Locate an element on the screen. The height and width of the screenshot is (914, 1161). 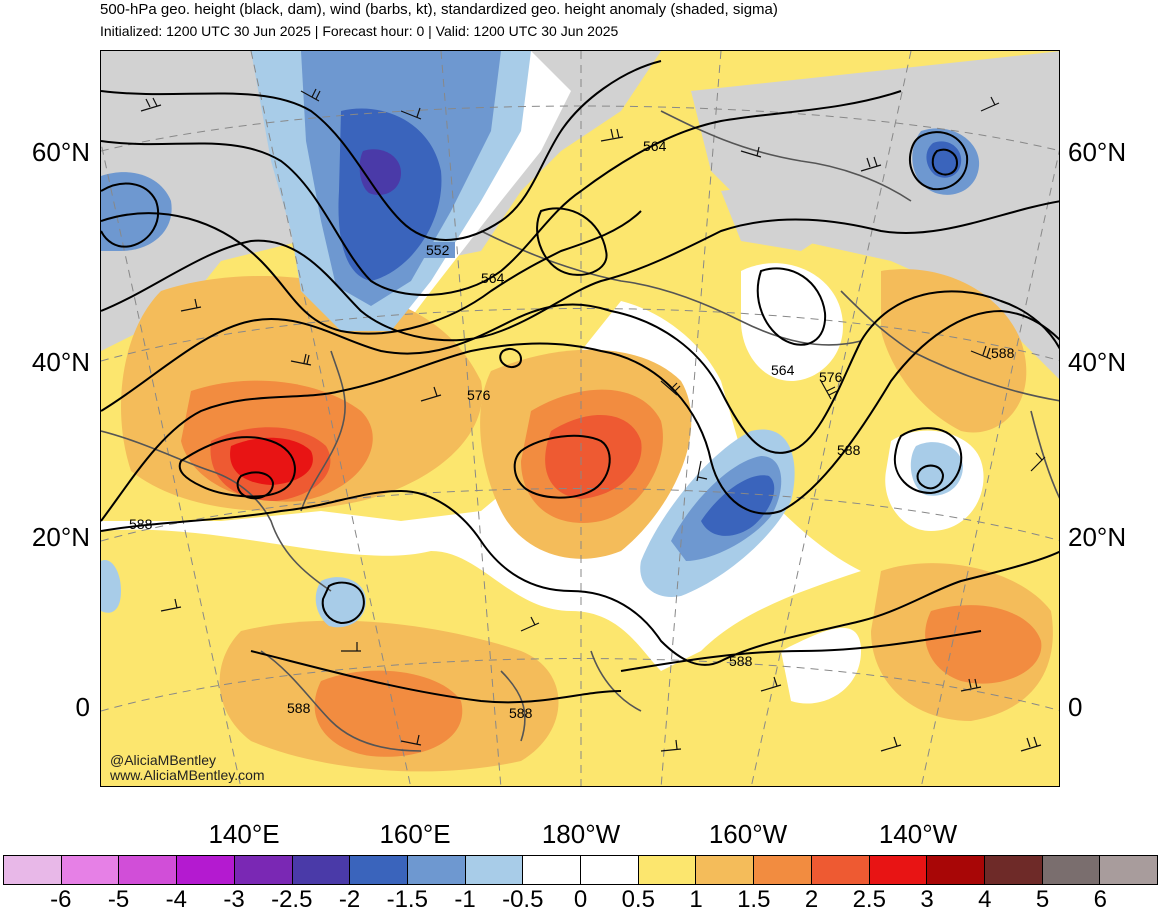
contour-label-552-a: 552 is located at coordinates (438, 250).